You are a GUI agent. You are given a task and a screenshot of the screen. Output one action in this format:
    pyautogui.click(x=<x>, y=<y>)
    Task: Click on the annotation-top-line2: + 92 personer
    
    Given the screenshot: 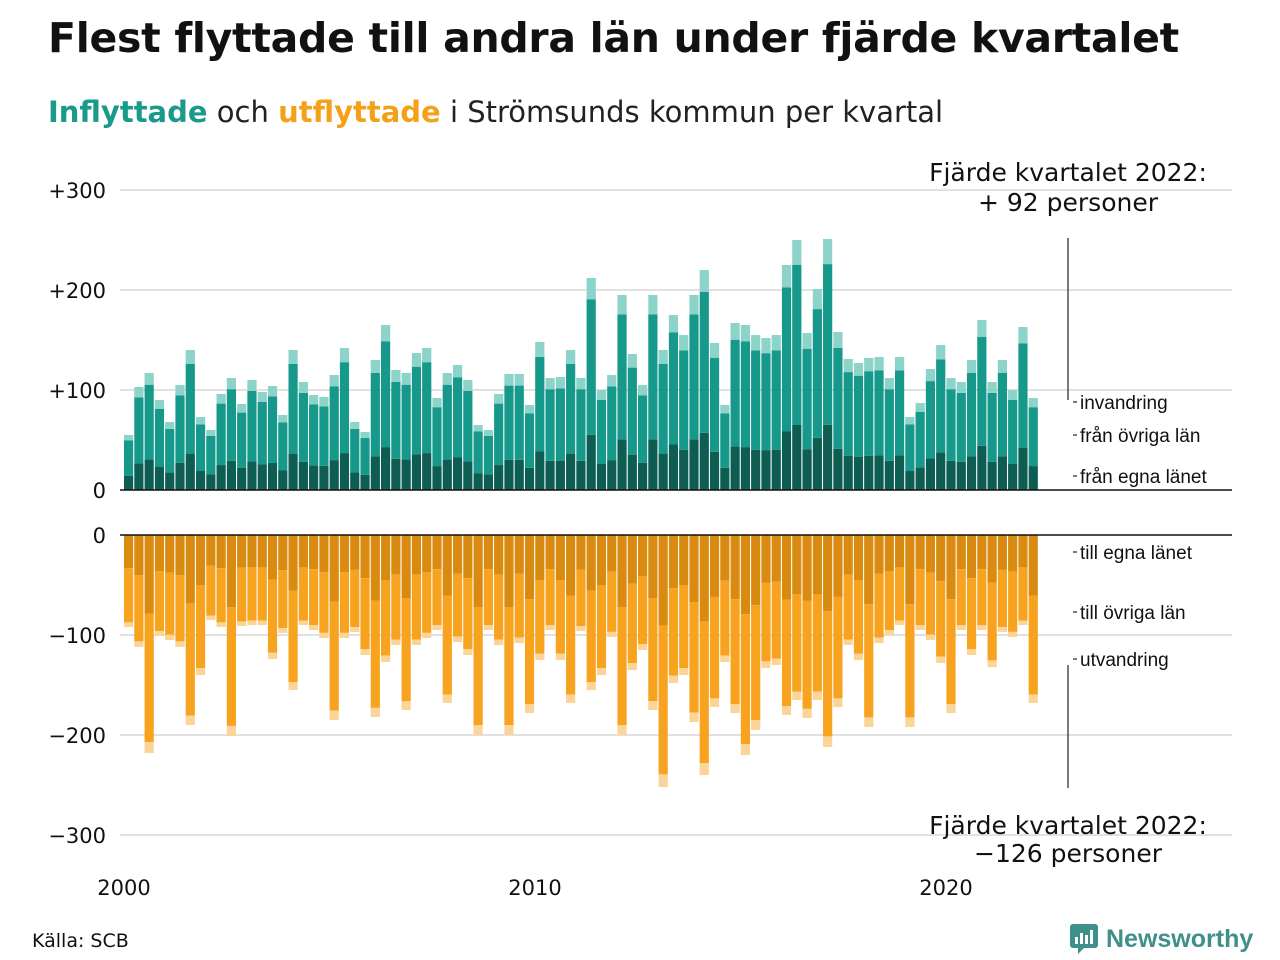 What is the action you would take?
    pyautogui.click(x=1068, y=202)
    